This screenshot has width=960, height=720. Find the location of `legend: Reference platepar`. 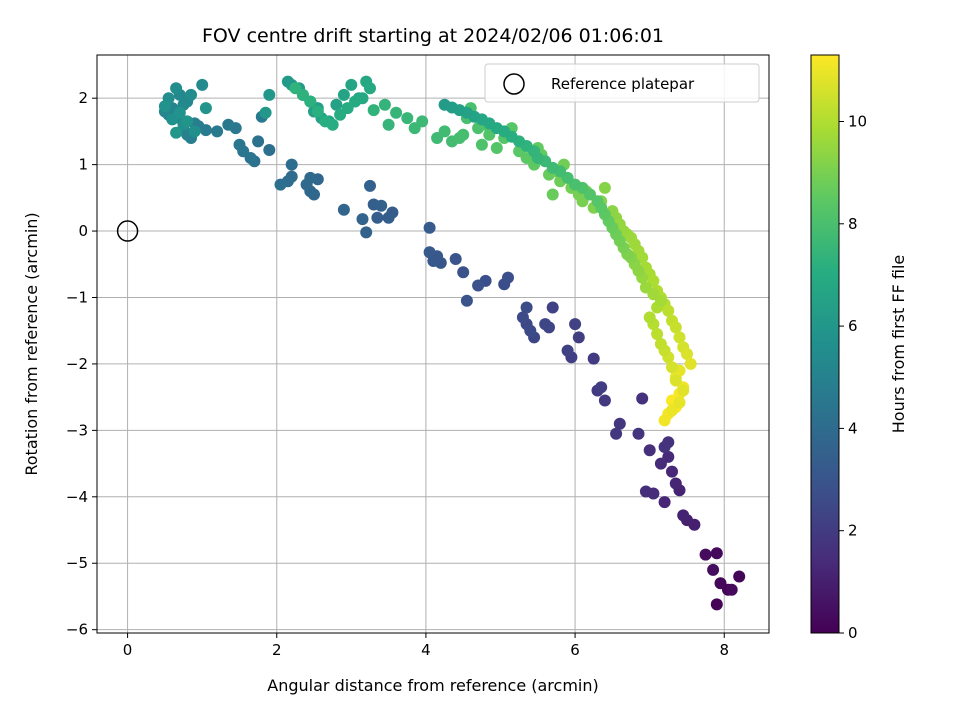

legend: Reference platepar is located at coordinates (622, 83).